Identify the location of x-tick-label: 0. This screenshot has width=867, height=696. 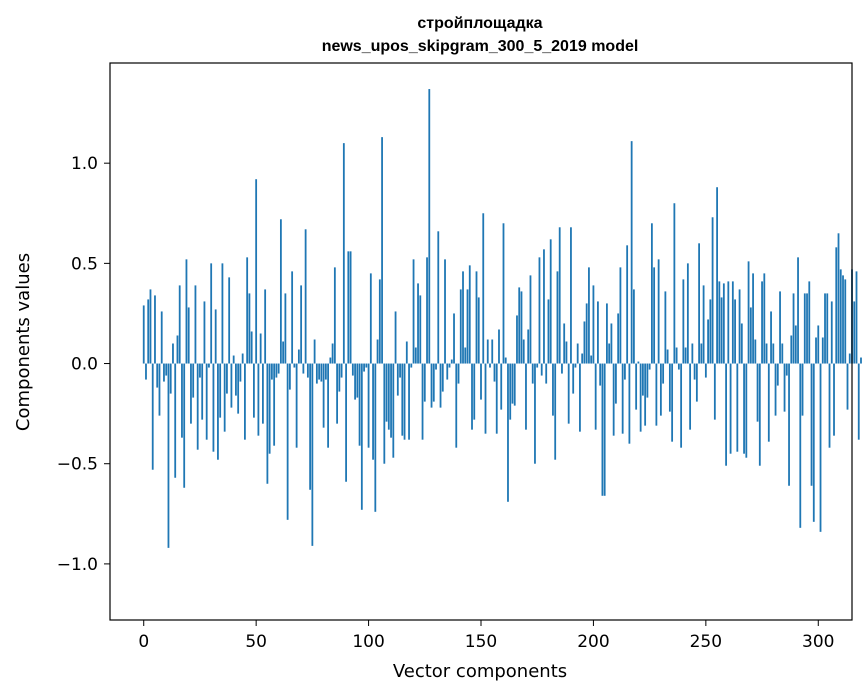
(143, 642).